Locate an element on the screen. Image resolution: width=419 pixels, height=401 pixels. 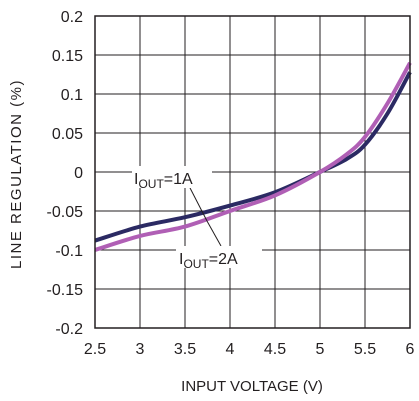
annotation-iout-1a: IOUT=1A is located at coordinates (163, 181).